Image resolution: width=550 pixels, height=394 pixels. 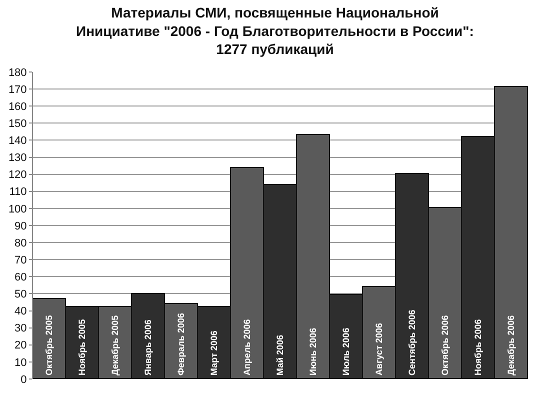 What do you see at coordinates (17, 106) in the screenshot?
I see `y-tick-label: 160` at bounding box center [17, 106].